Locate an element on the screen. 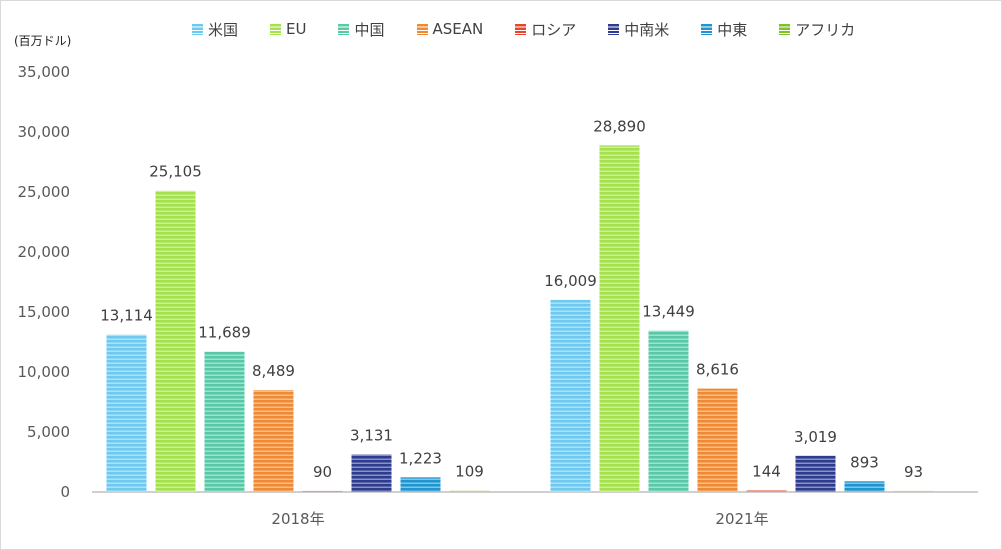  legend-item: ASEAN is located at coordinates (450, 29).